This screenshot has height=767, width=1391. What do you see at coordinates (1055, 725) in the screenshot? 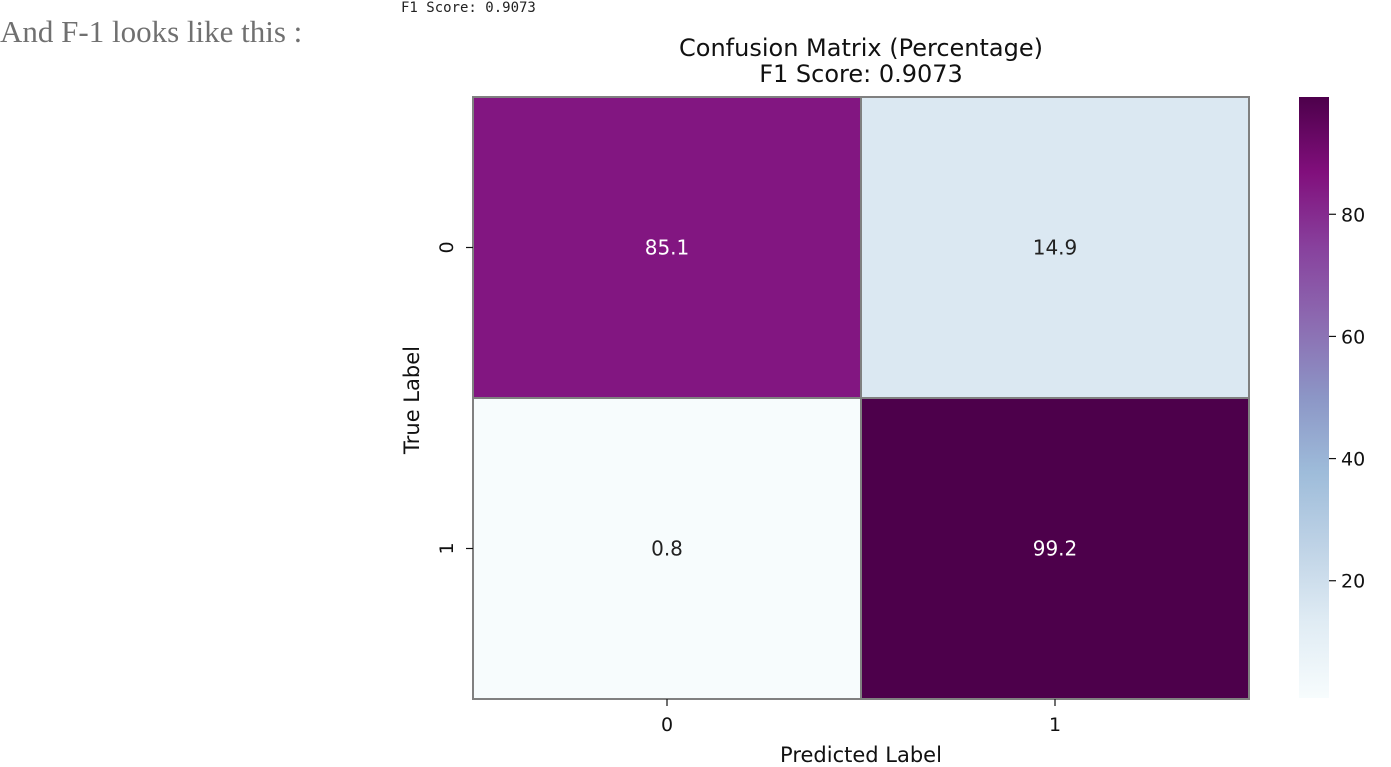
I see `x-tick-label: 1` at bounding box center [1055, 725].